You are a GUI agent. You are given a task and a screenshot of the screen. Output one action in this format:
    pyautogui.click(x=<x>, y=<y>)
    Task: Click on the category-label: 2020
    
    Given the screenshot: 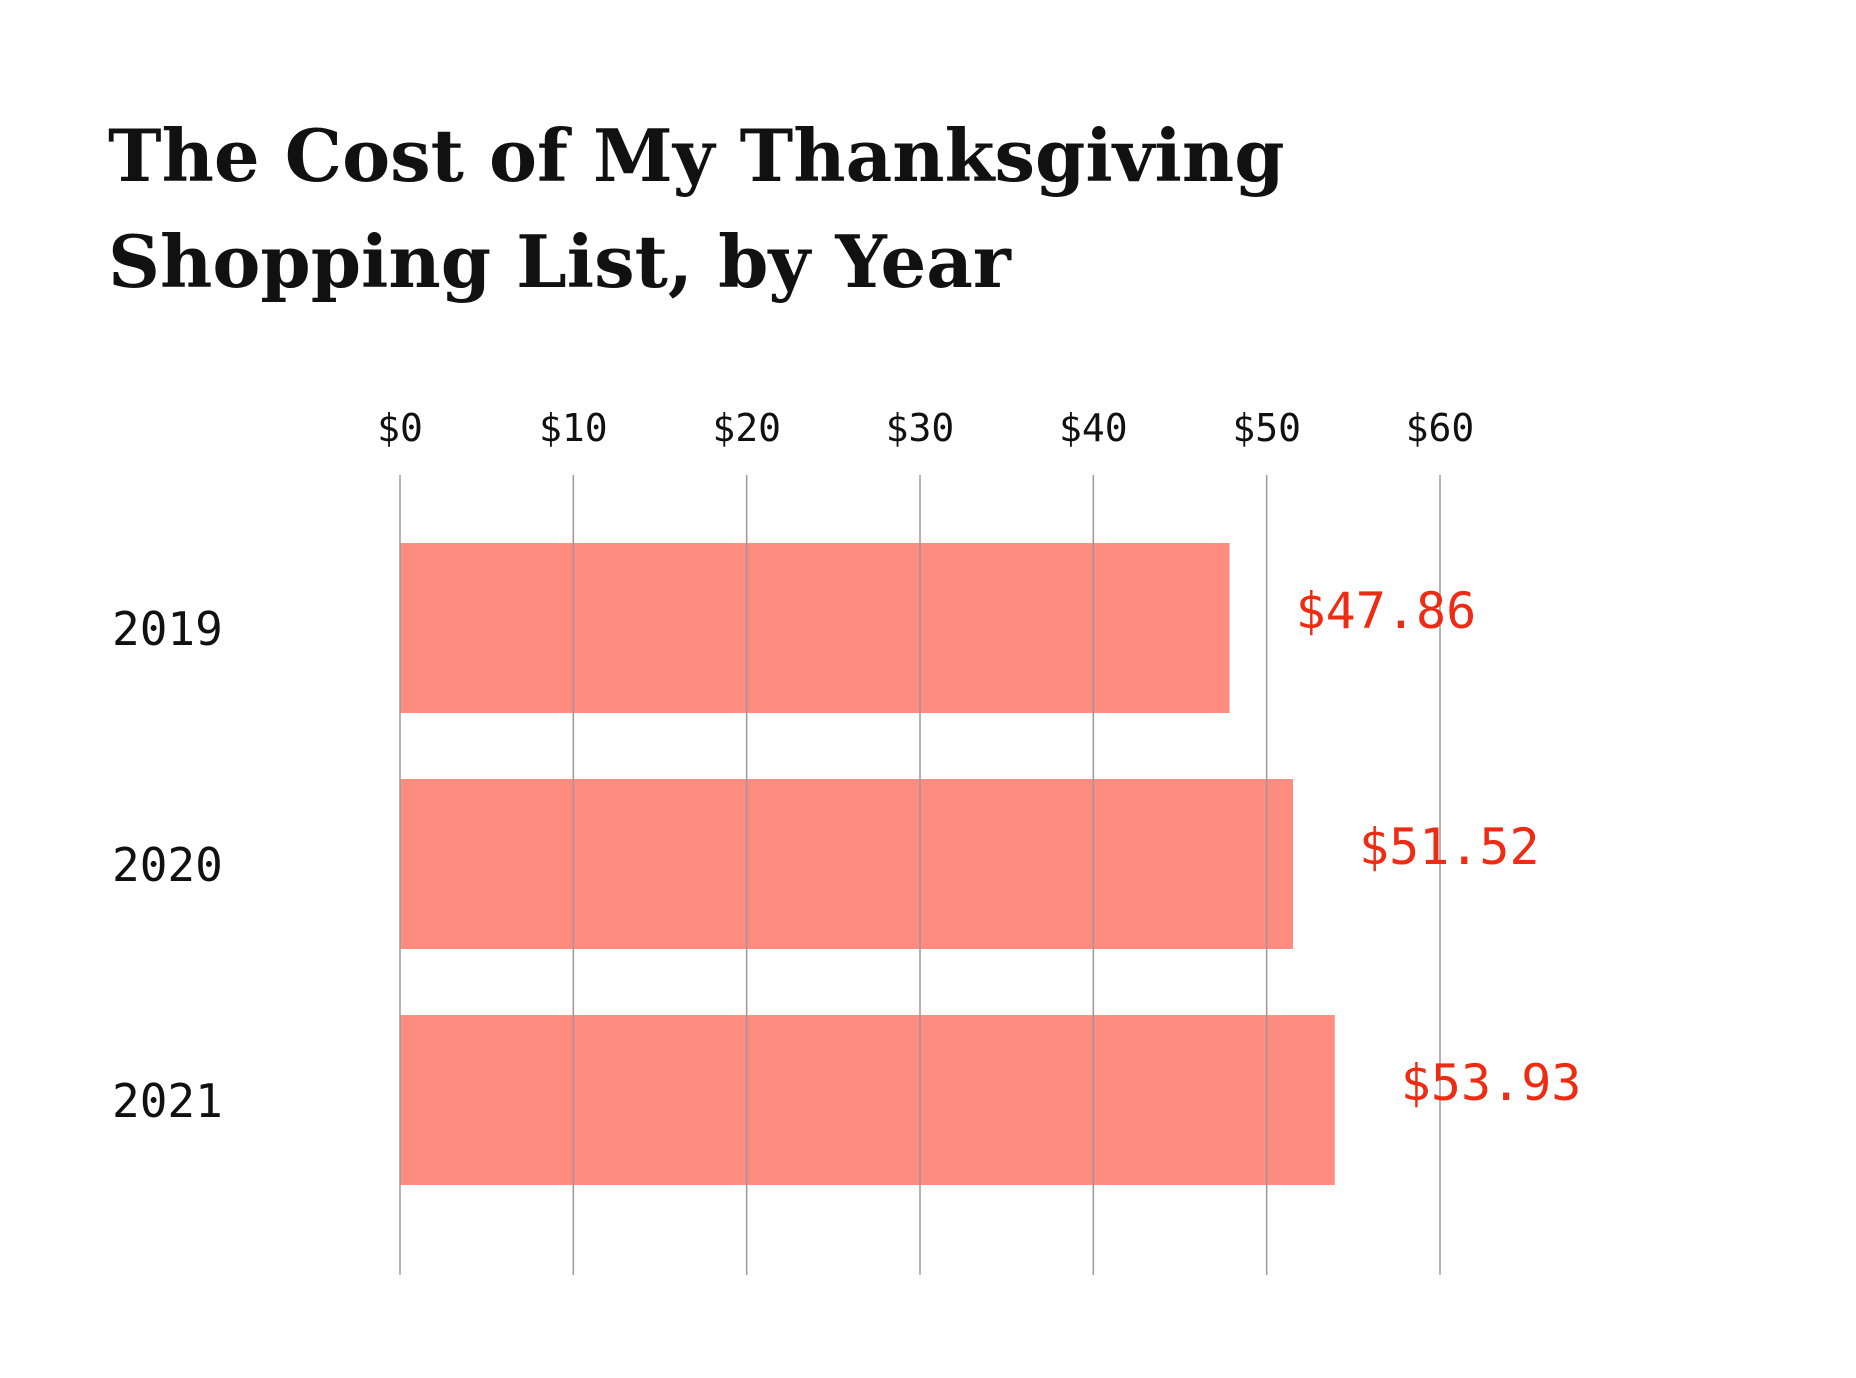 What is the action you would take?
    pyautogui.click(x=167, y=865)
    